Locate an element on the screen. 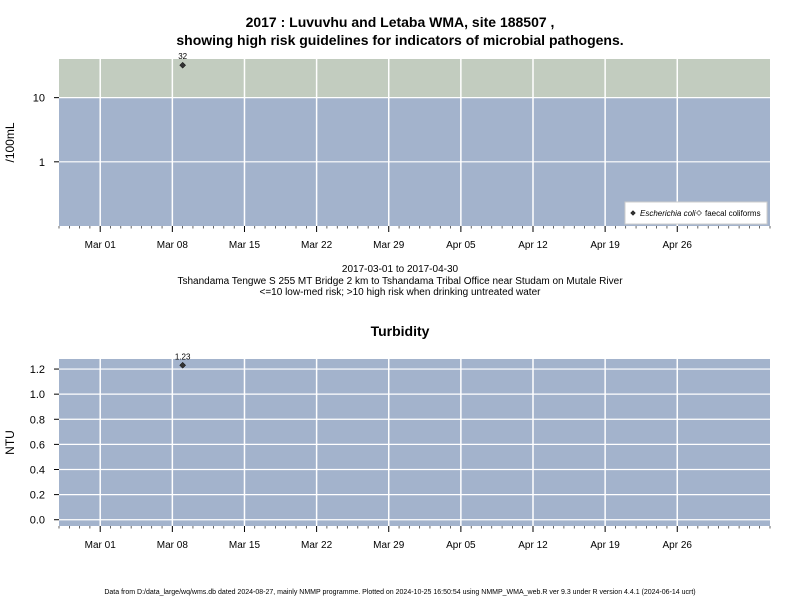  y-tick-label: 0.8 is located at coordinates (37, 420).